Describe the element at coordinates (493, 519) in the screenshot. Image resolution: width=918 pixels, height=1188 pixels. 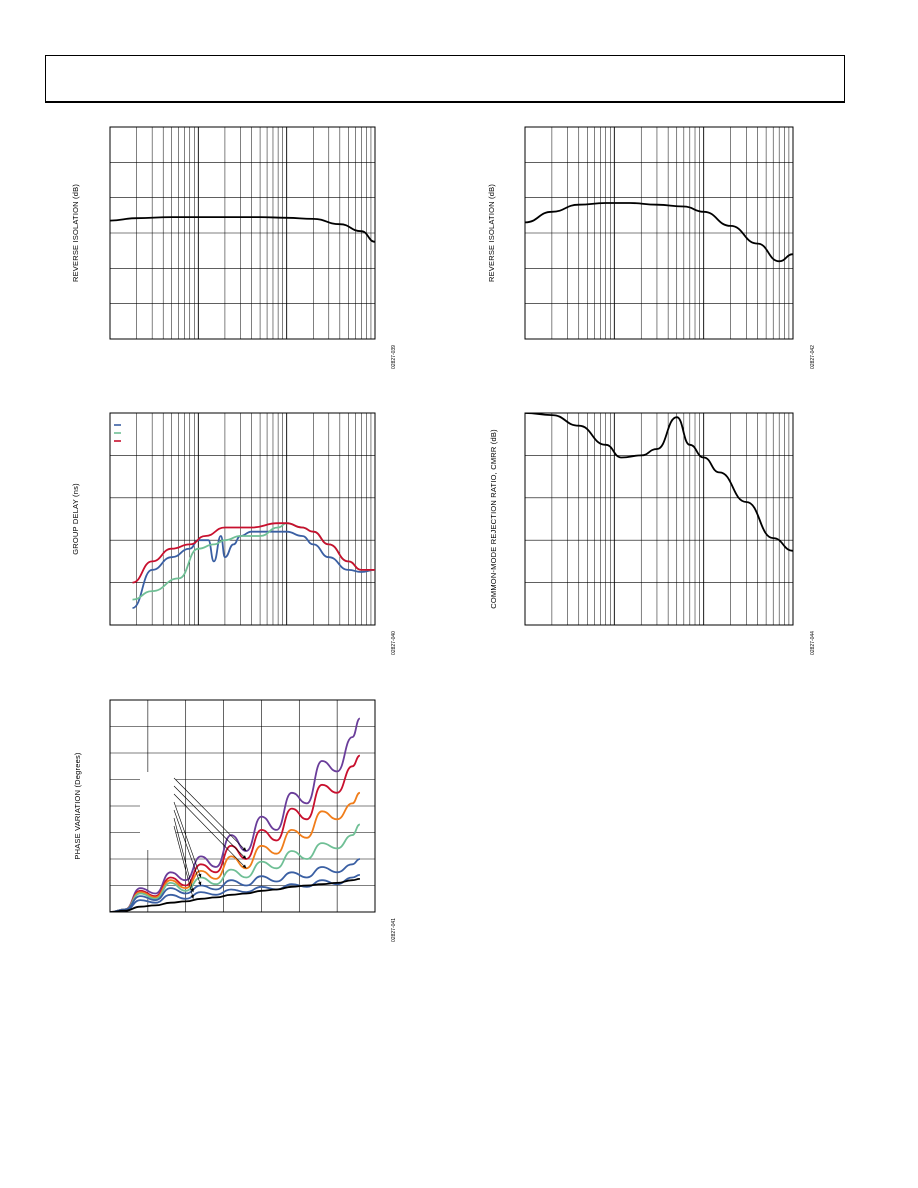
I see `y-axis-label: COMMON-MODE REJECTION RATIO, CMRR (dB)` at that location.